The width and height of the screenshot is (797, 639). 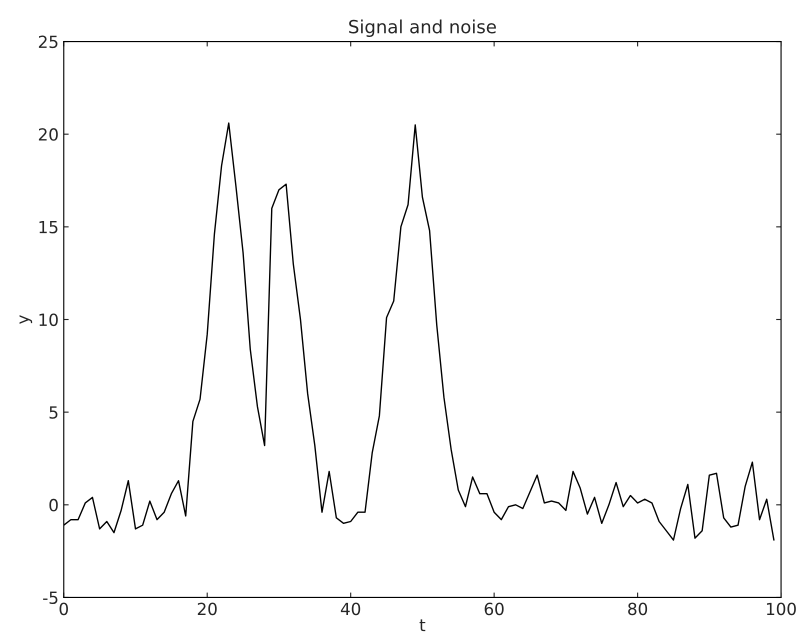 I want to click on y-tick-label: 25, so click(x=48, y=41).